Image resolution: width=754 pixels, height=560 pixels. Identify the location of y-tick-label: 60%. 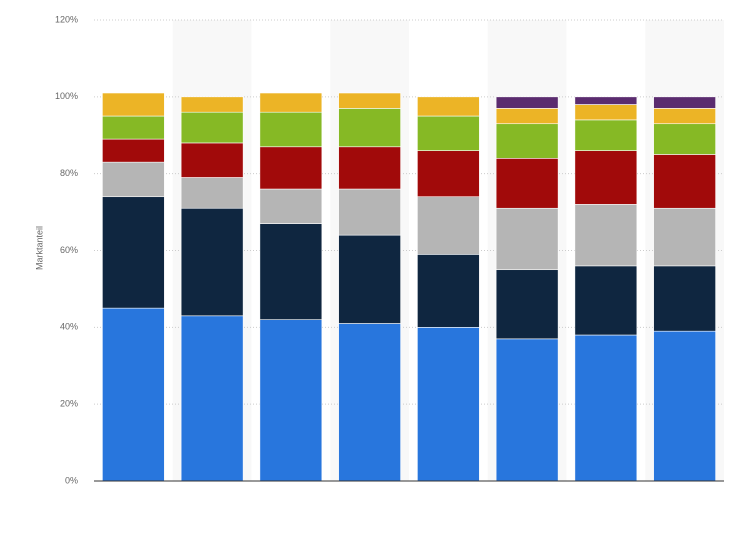
(69, 250).